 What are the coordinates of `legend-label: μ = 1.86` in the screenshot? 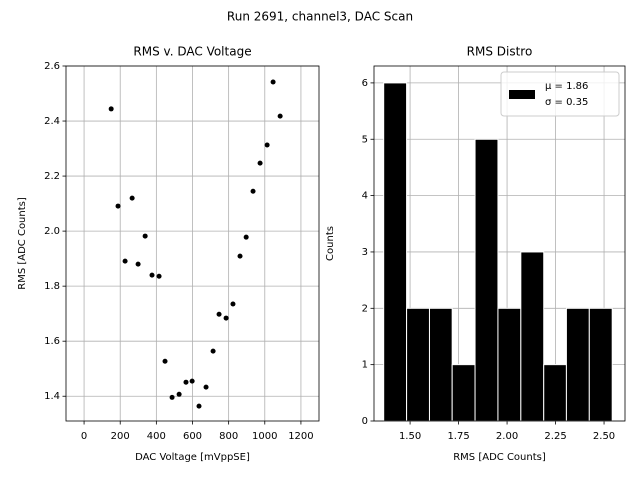 It's located at (566, 86).